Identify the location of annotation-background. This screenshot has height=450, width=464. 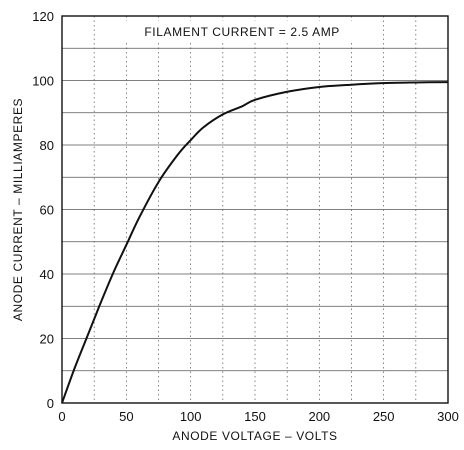
(242, 32).